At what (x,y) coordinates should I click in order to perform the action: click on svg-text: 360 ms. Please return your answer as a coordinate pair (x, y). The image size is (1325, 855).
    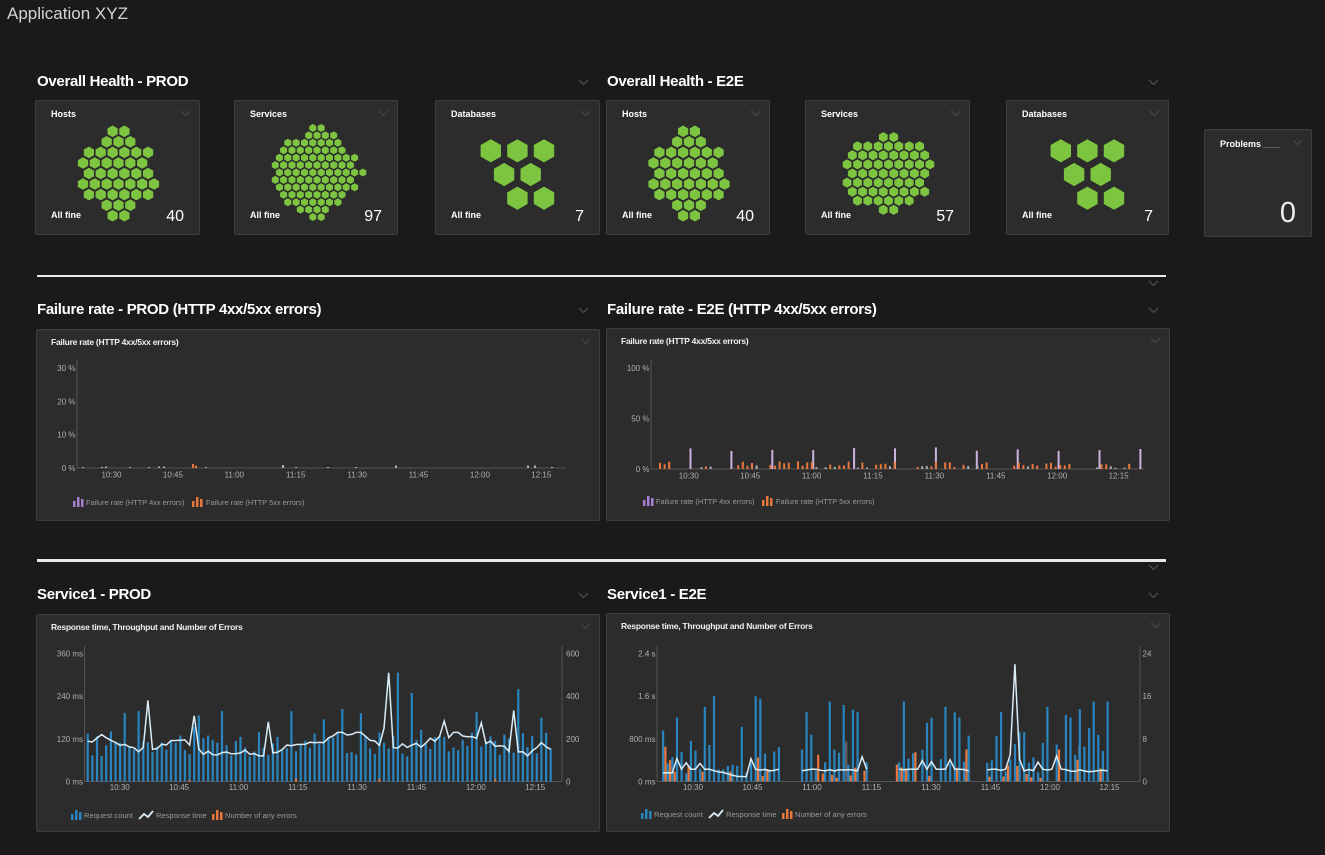
    Looking at the image, I should click on (70, 654).